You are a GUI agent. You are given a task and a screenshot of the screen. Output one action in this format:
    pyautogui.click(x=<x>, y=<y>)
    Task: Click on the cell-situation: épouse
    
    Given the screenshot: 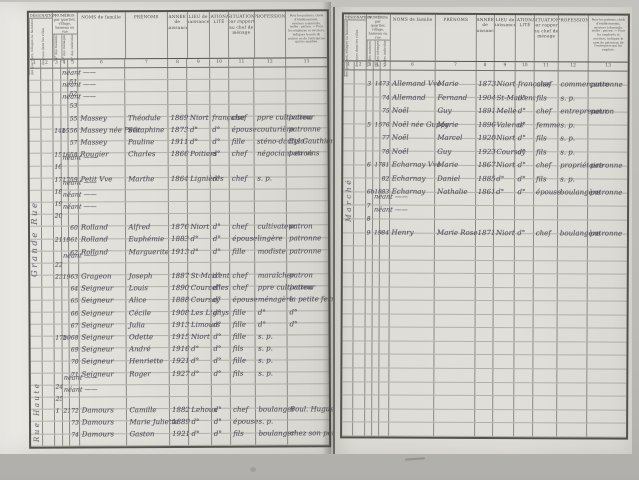 What is the action you would take?
    pyautogui.click(x=244, y=295)
    